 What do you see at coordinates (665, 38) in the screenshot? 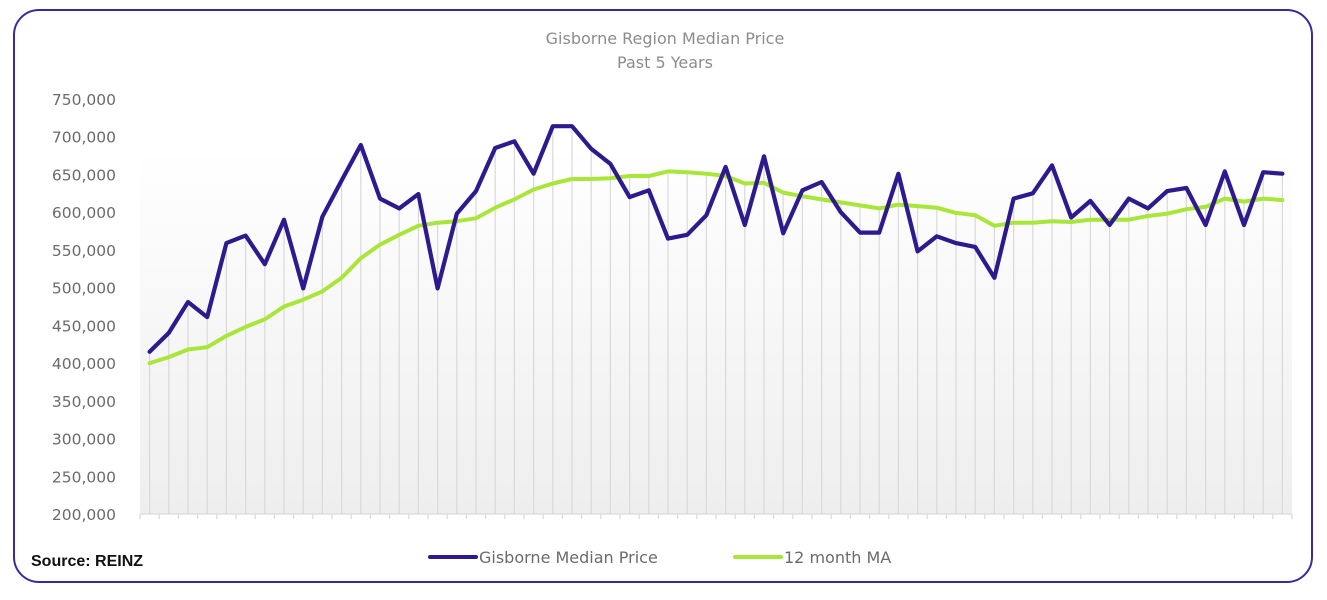
I see `chart-title: Gisborne Region Median Price` at bounding box center [665, 38].